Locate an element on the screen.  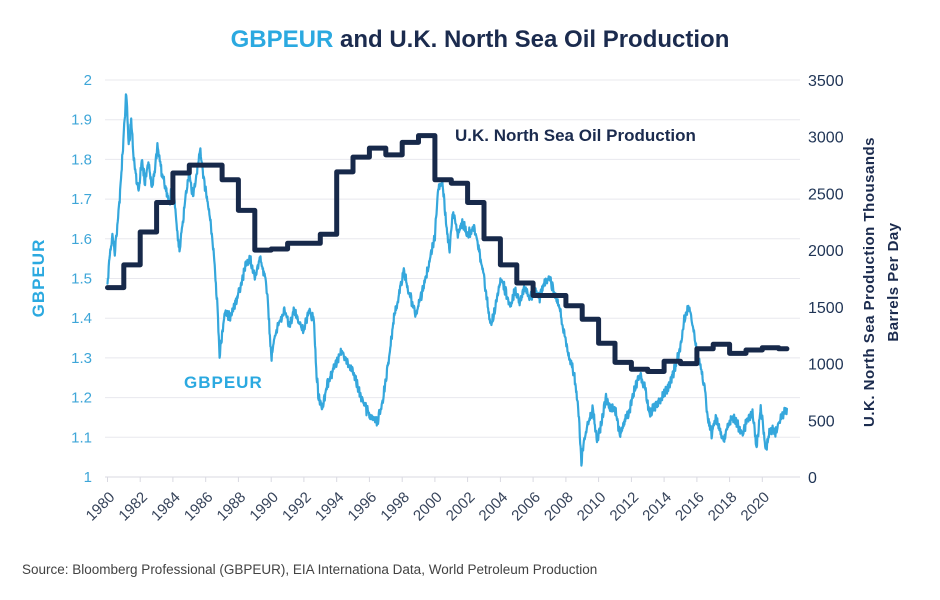
x-tick-label: 1990 is located at coordinates (264, 507).